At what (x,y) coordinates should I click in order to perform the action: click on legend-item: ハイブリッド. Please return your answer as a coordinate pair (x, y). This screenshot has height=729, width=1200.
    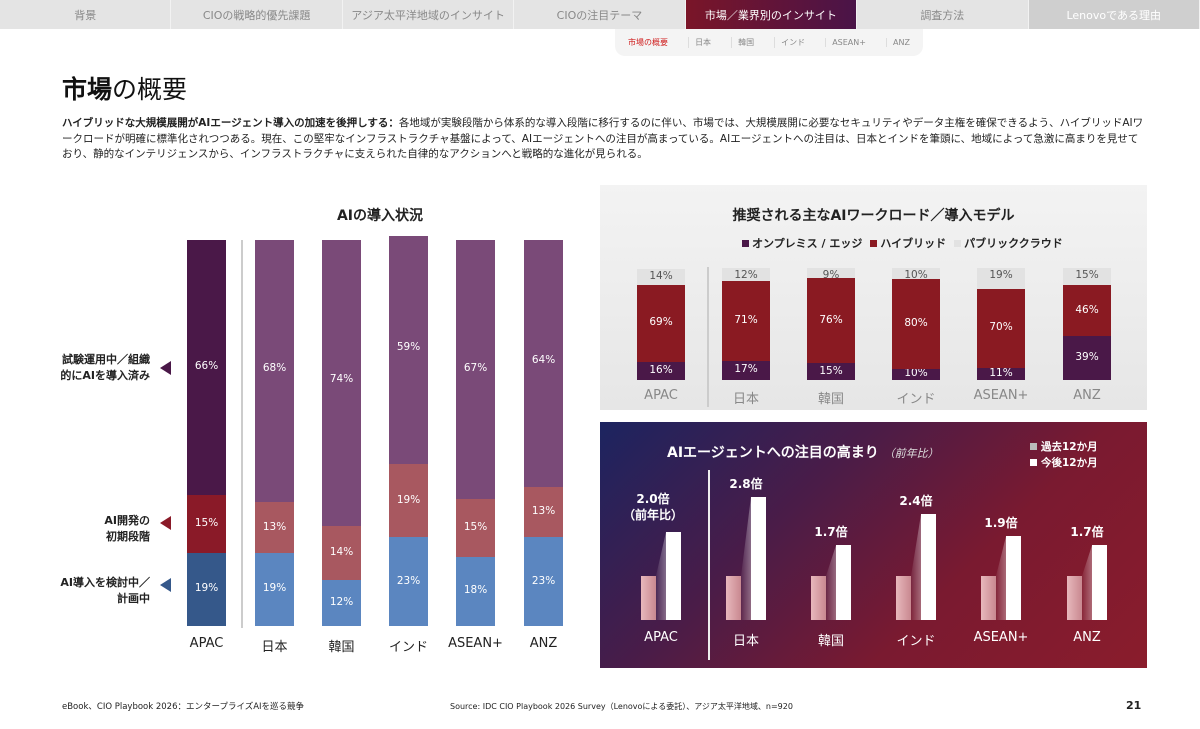
    Looking at the image, I should click on (908, 243).